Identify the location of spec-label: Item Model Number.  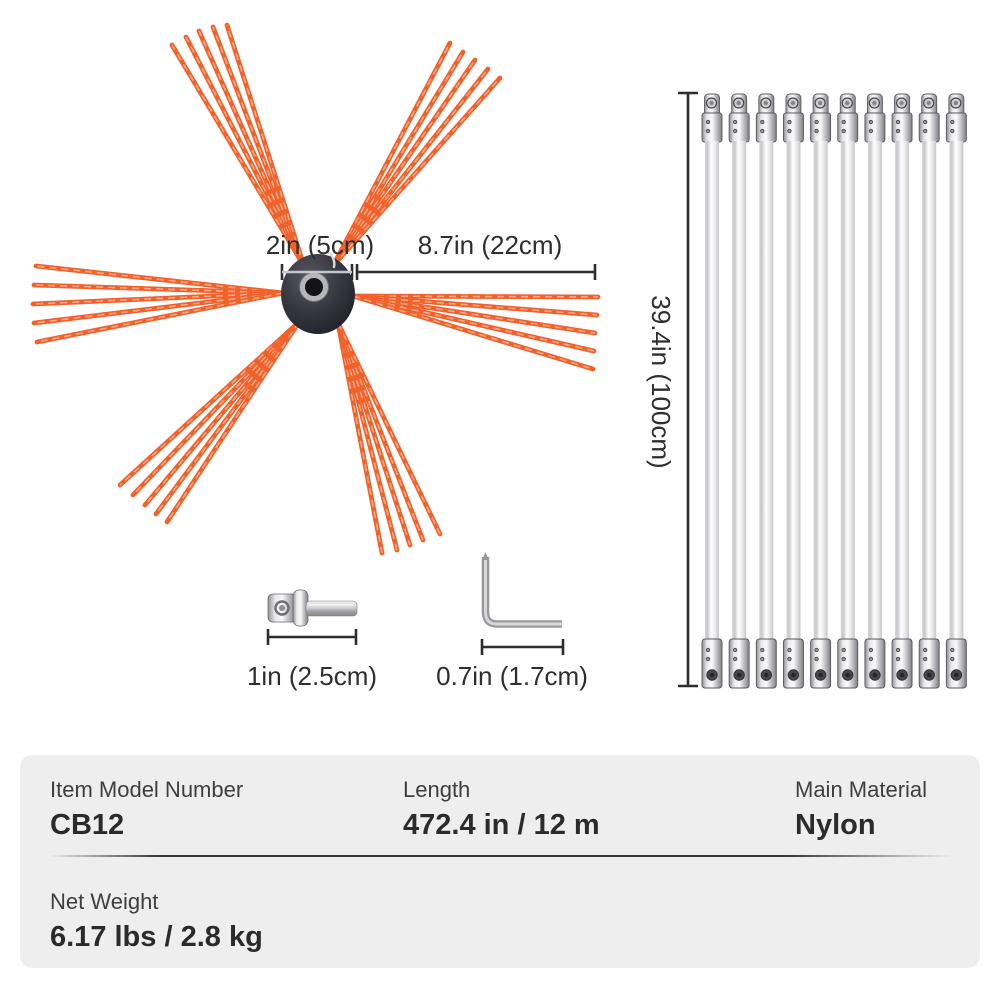
(147, 789).